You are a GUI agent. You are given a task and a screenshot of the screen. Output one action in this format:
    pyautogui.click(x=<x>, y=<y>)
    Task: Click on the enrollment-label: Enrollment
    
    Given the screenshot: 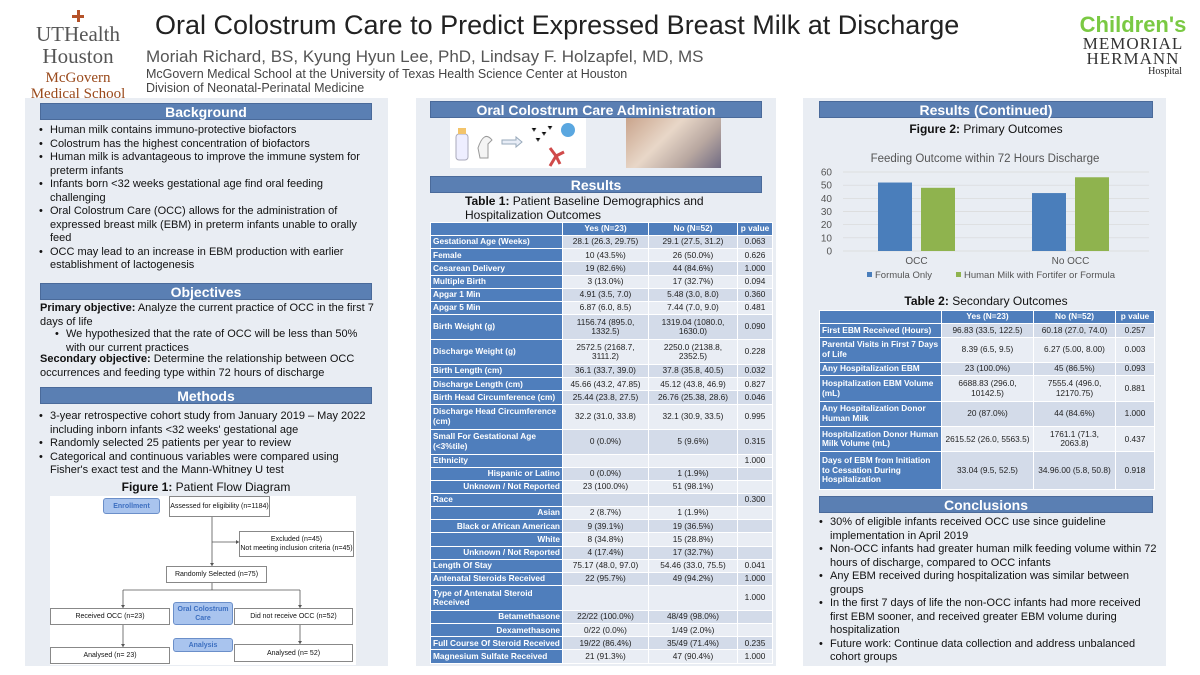 What is the action you would take?
    pyautogui.click(x=131, y=506)
    